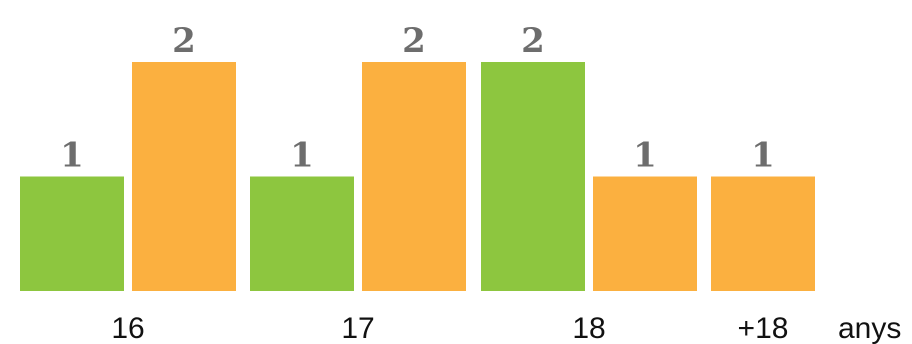 The height and width of the screenshot is (344, 912). I want to click on data-label-17-series-2: 2, so click(414, 41).